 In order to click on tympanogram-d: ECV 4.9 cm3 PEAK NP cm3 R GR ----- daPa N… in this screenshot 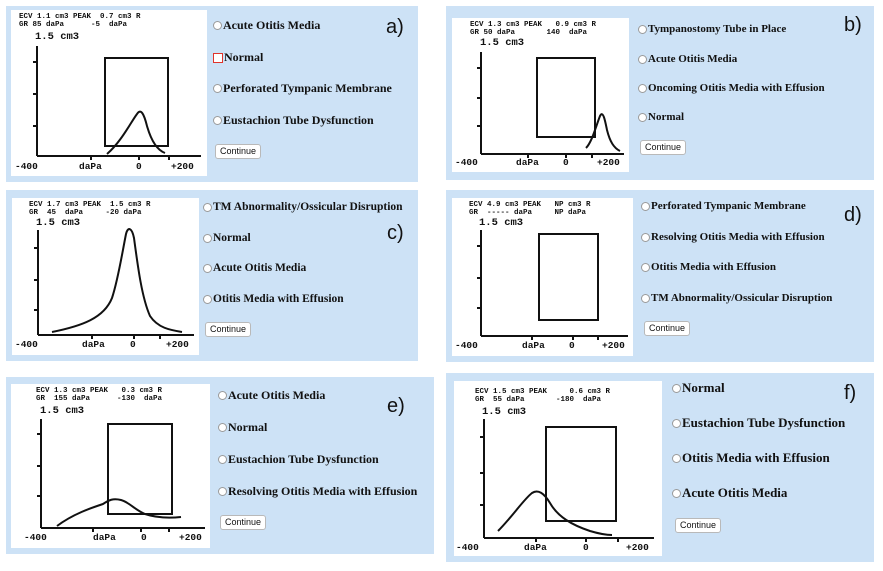, I will do `click(542, 277)`.